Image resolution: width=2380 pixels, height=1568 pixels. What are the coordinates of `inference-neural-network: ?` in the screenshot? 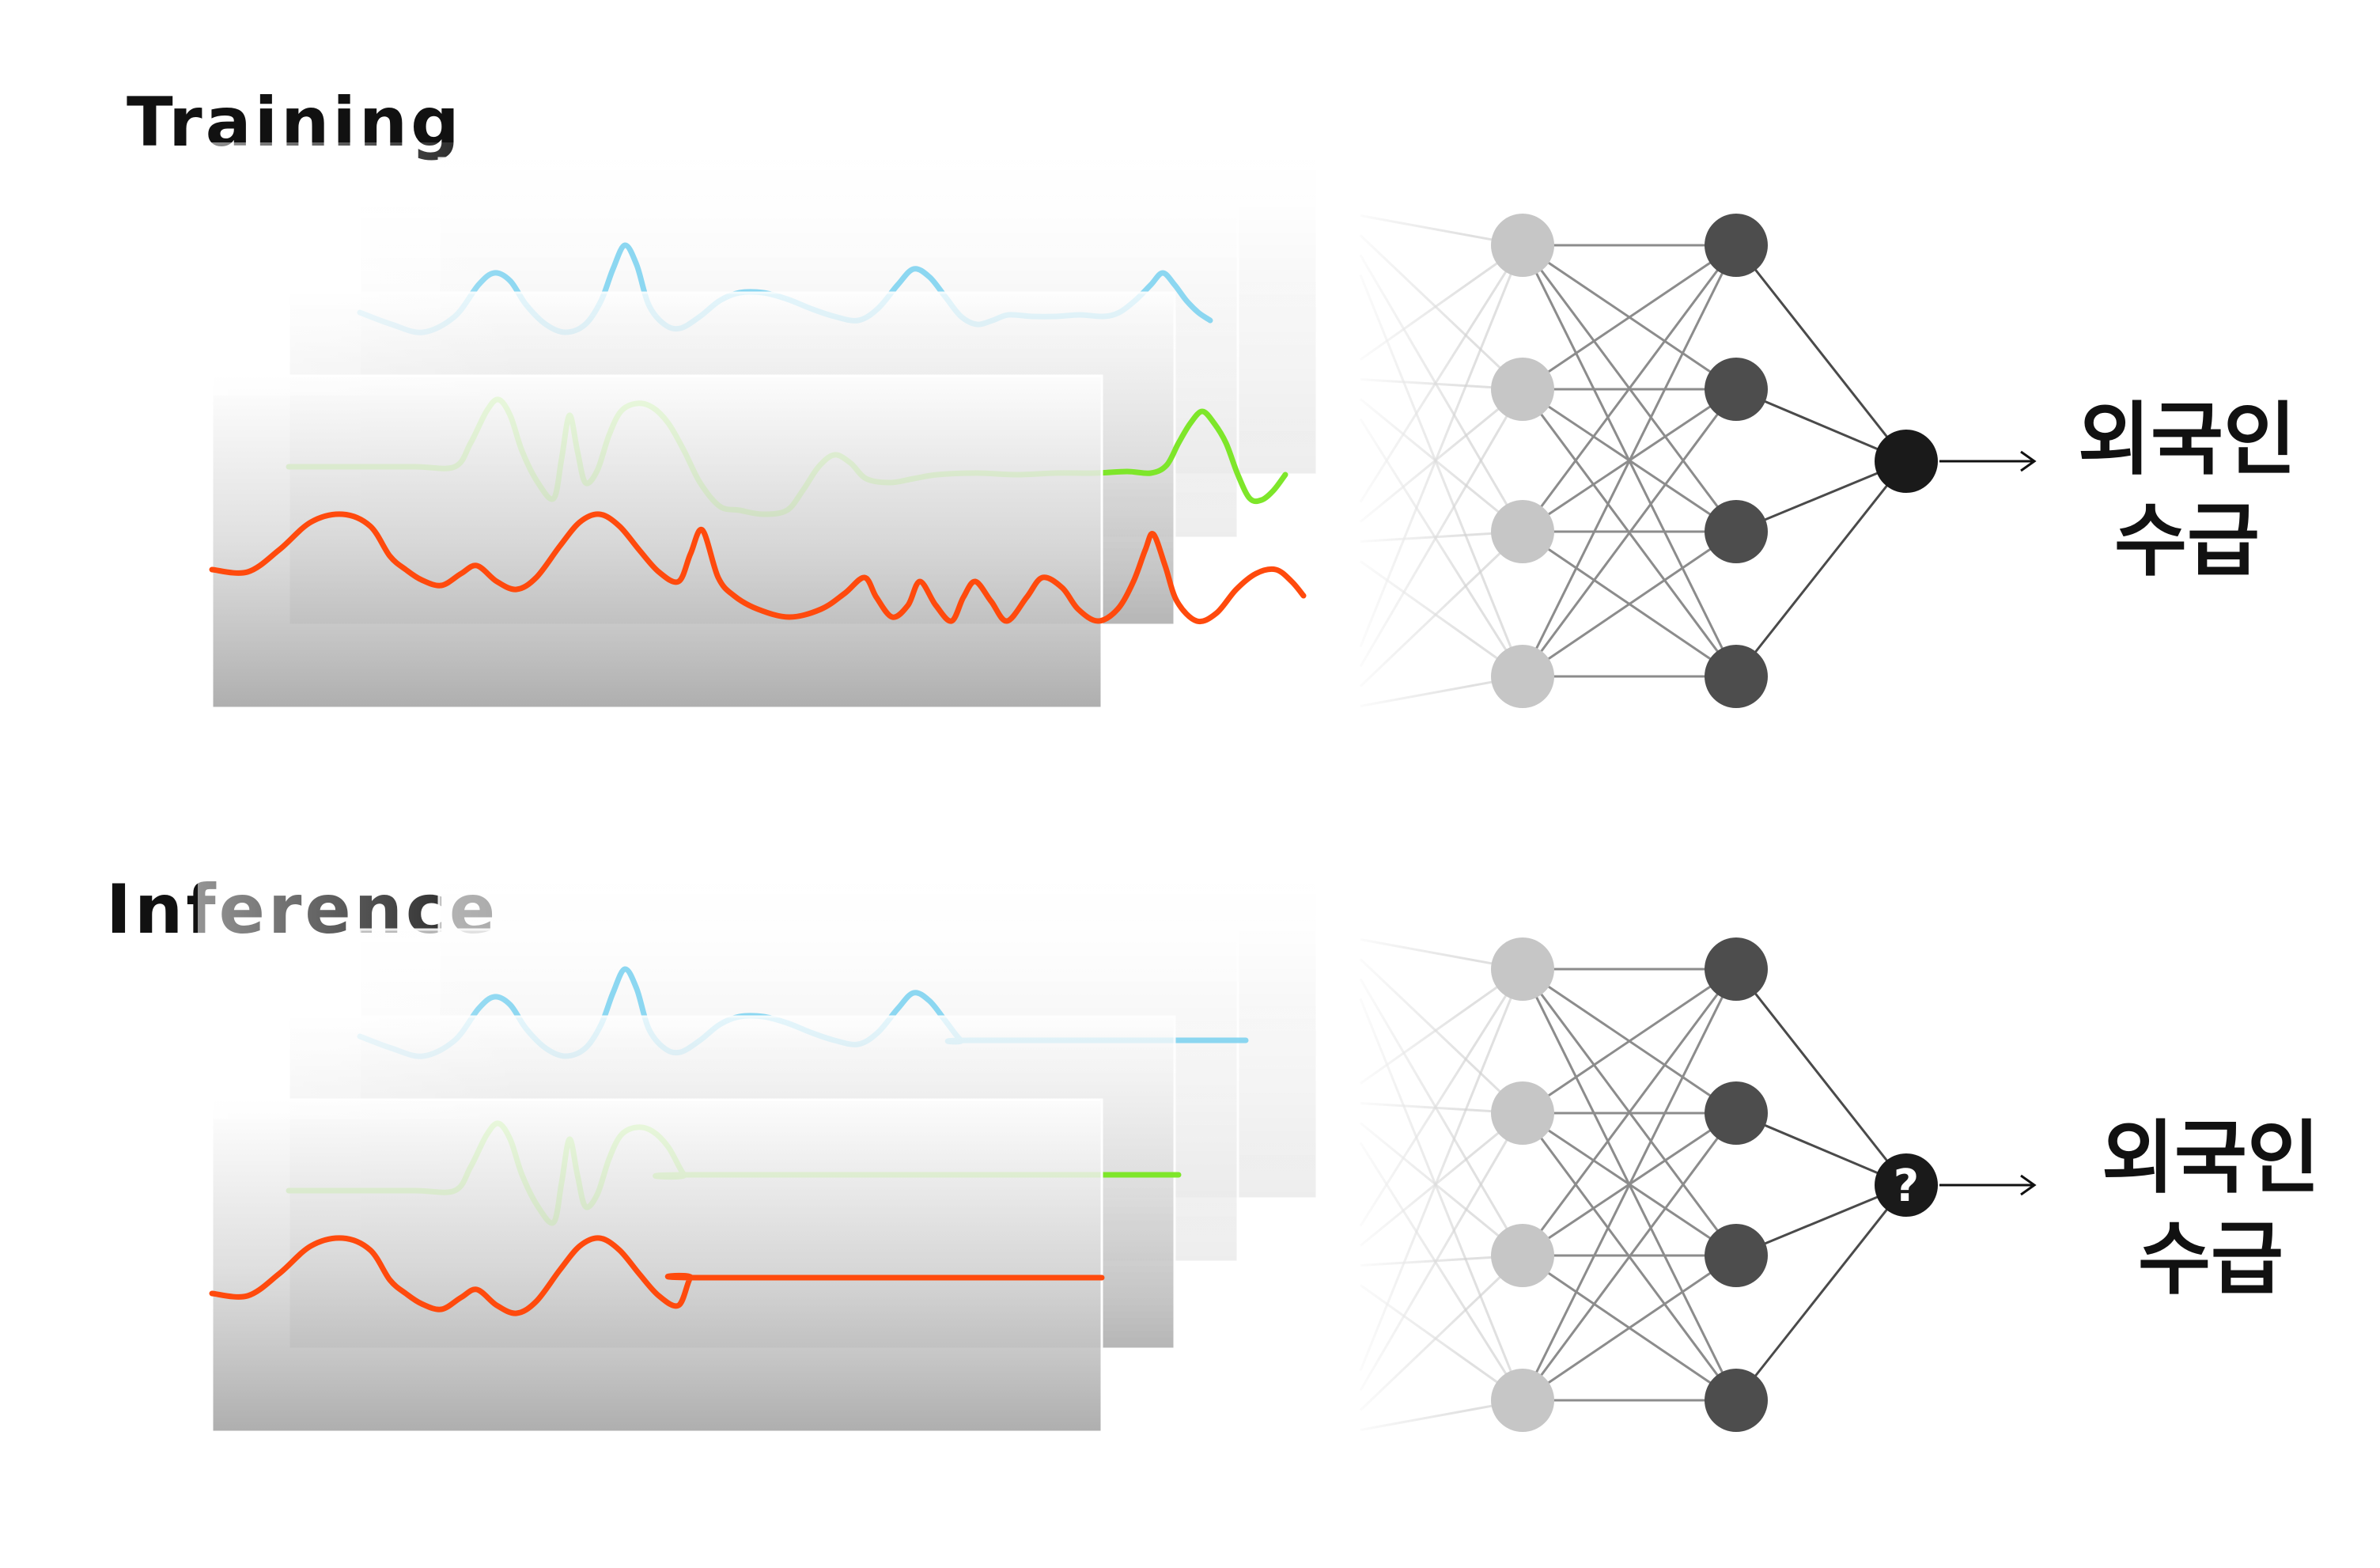 It's located at (1691, 1185).